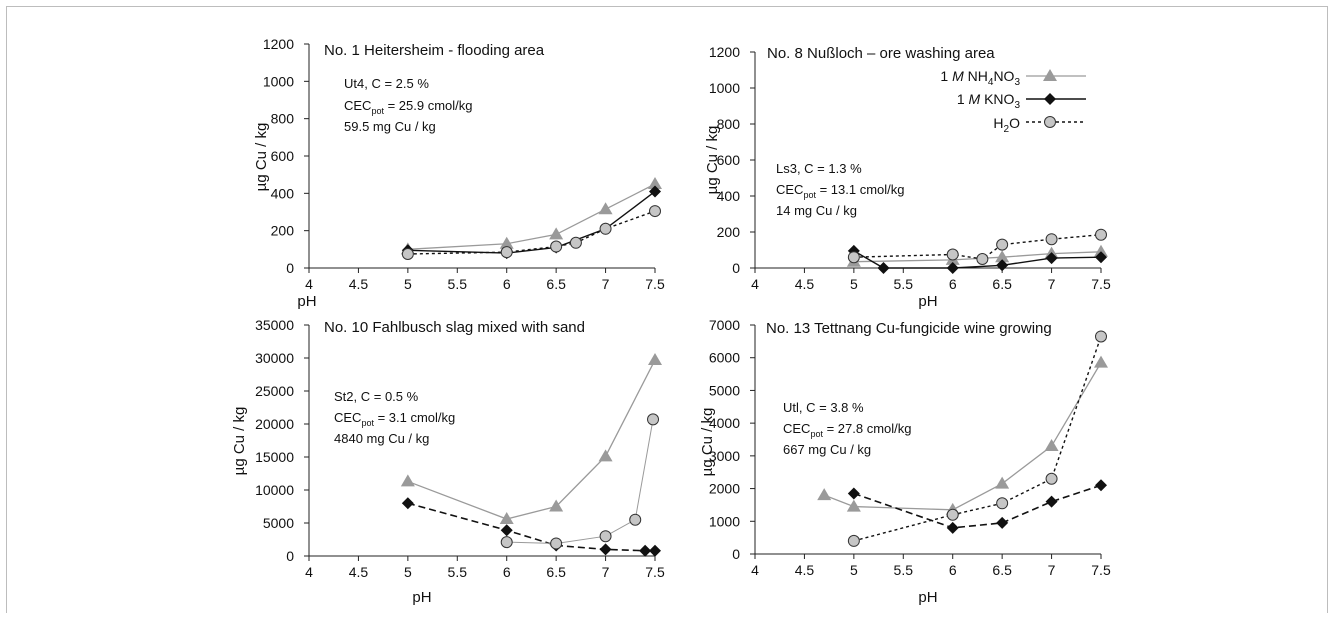  Describe the element at coordinates (729, 232) in the screenshot. I see `y-tick-label: 200` at that location.